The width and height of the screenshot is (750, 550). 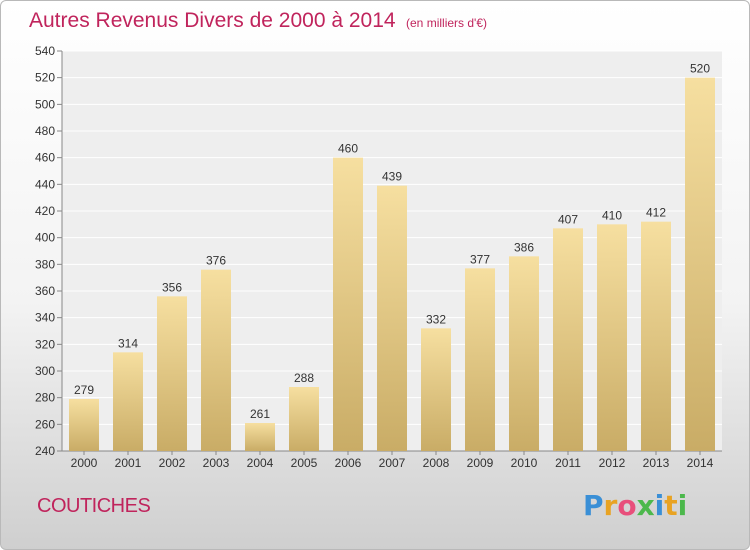 I want to click on bar-value-label: 520, so click(x=700, y=69).